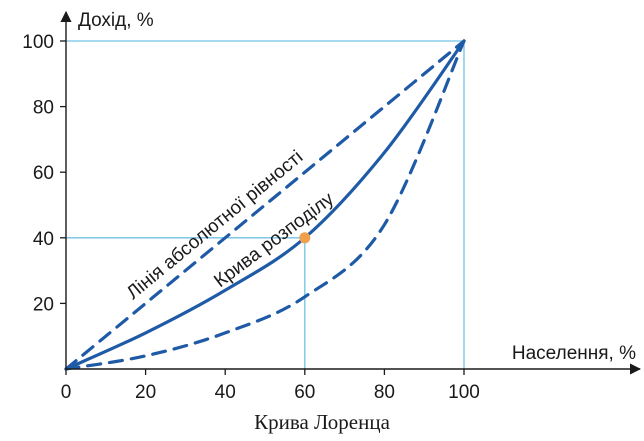 The image size is (644, 441). Describe the element at coordinates (322, 422) in the screenshot. I see `chart-caption: Крива Лоренца` at that location.